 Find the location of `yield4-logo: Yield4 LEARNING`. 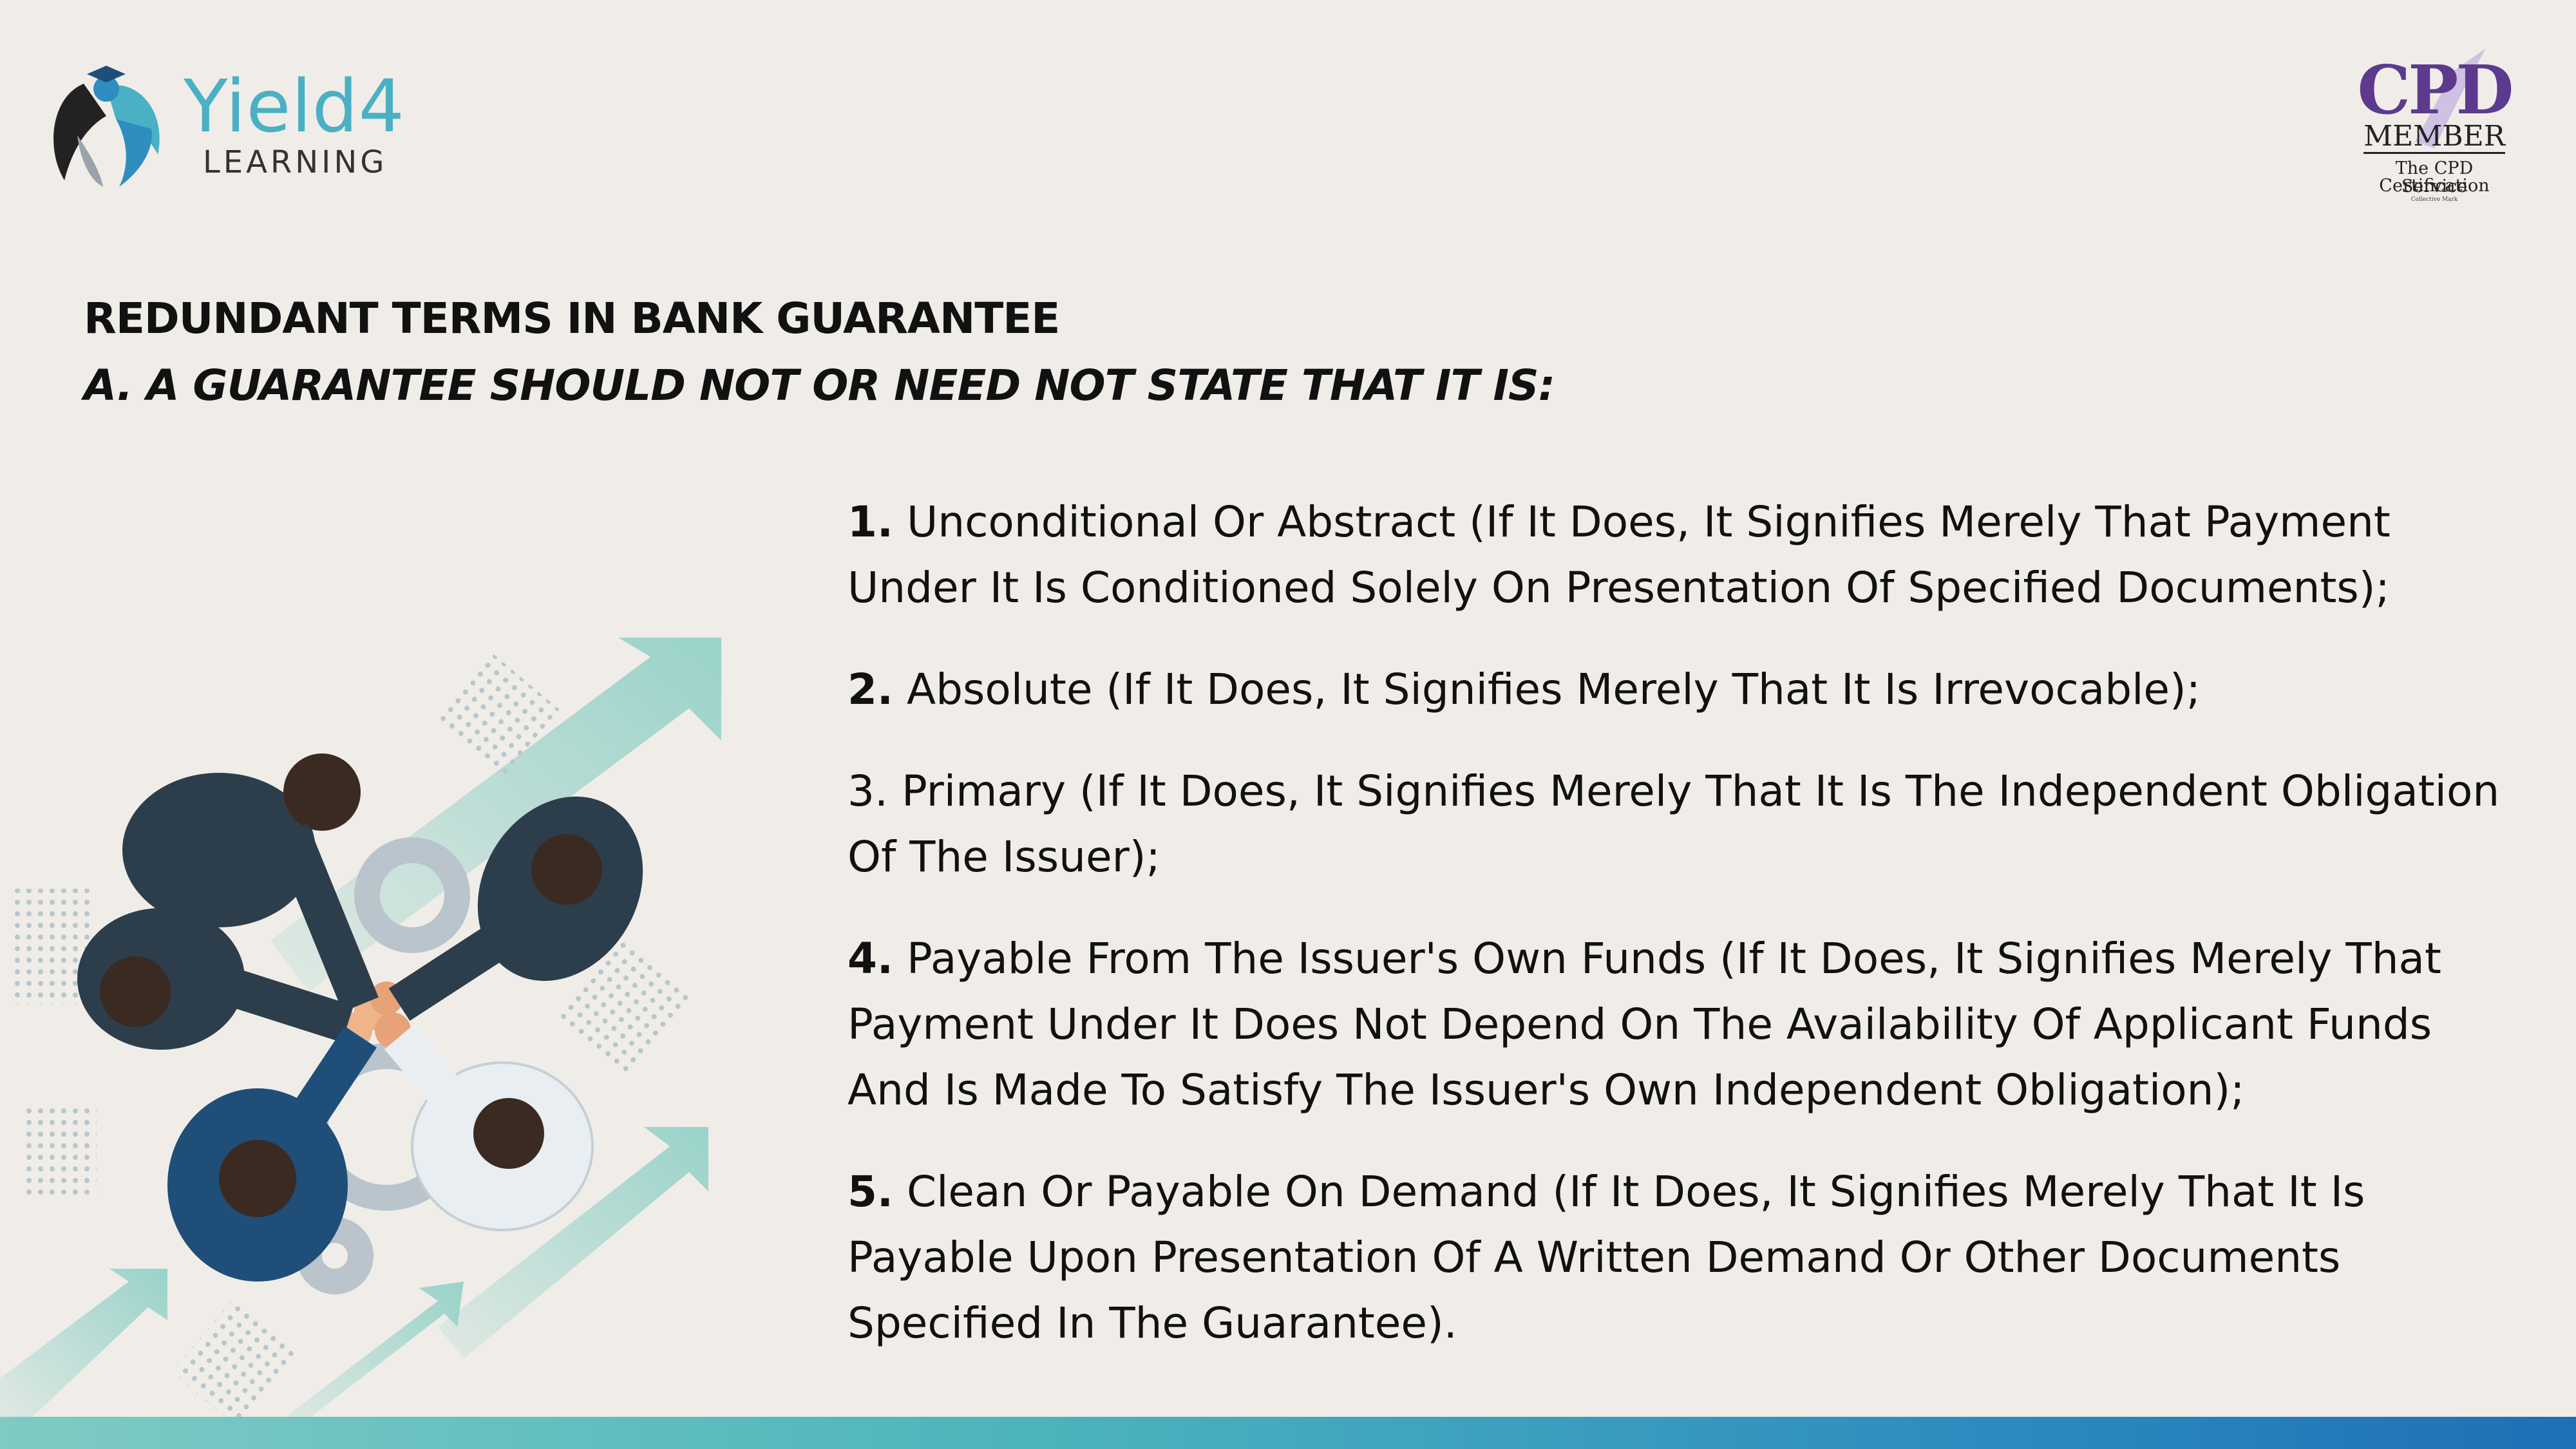

yield4-logo: Yield4 LEARNING is located at coordinates (225, 125).